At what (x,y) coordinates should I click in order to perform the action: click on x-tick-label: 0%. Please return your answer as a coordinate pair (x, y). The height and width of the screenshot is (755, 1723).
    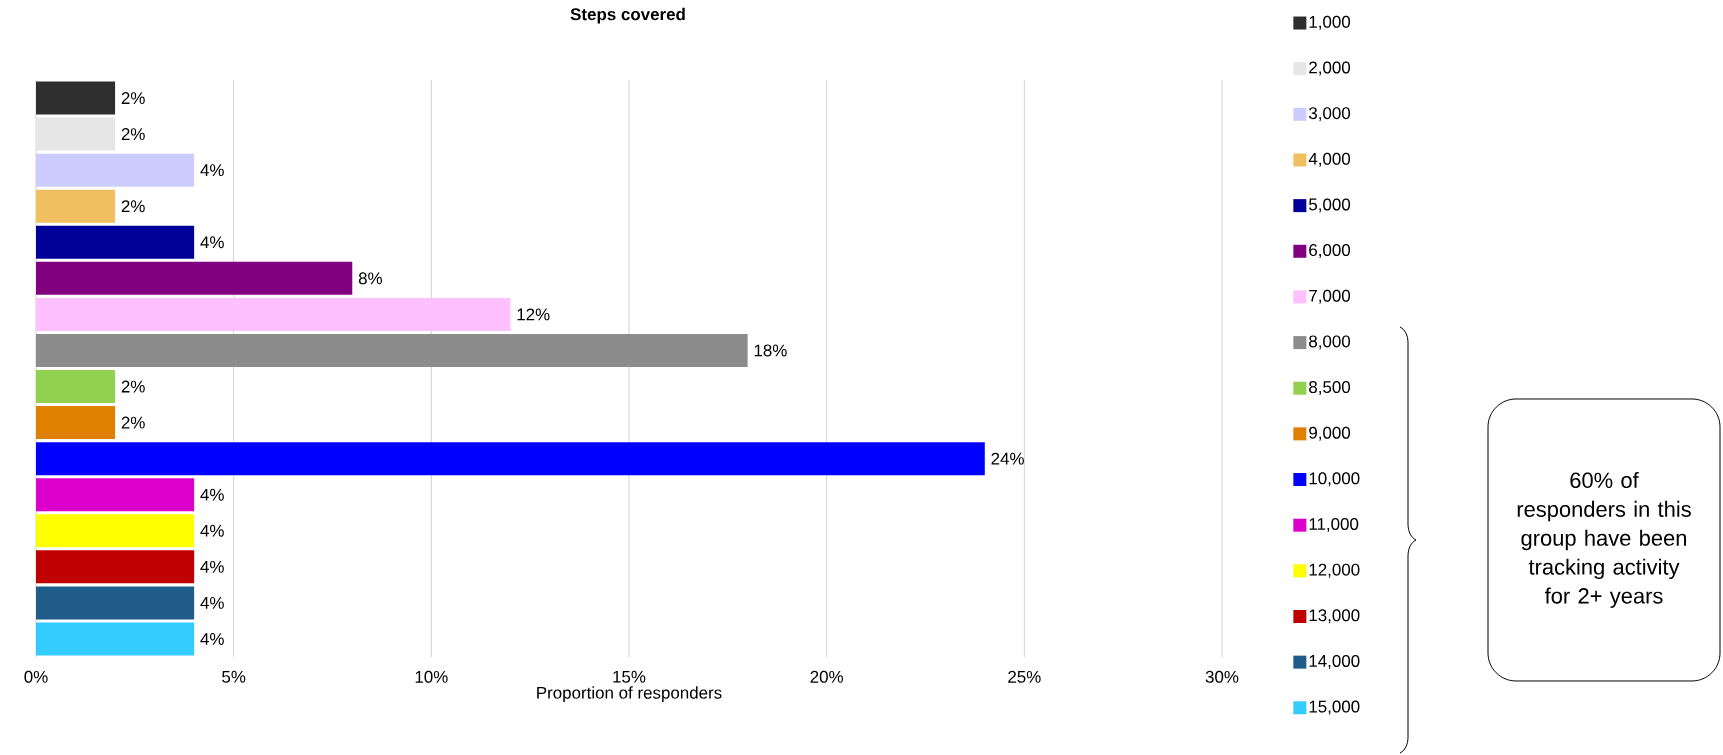
    Looking at the image, I should click on (36, 676).